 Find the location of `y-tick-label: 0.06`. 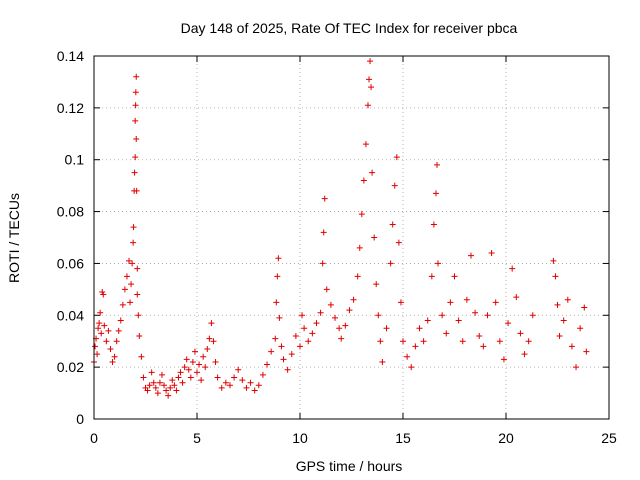

y-tick-label: 0.06 is located at coordinates (70, 263).